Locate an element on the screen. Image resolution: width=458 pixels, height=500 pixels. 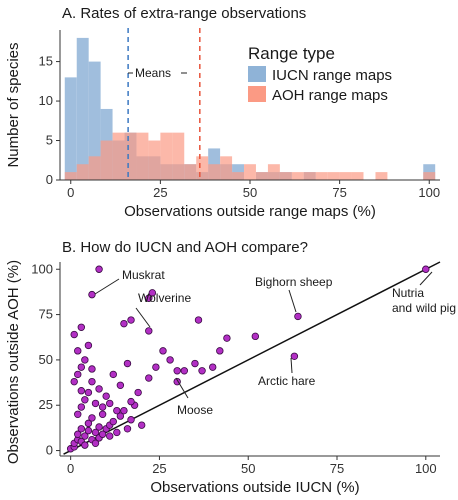
y-tick-label: 50 is located at coordinates (46, 359).